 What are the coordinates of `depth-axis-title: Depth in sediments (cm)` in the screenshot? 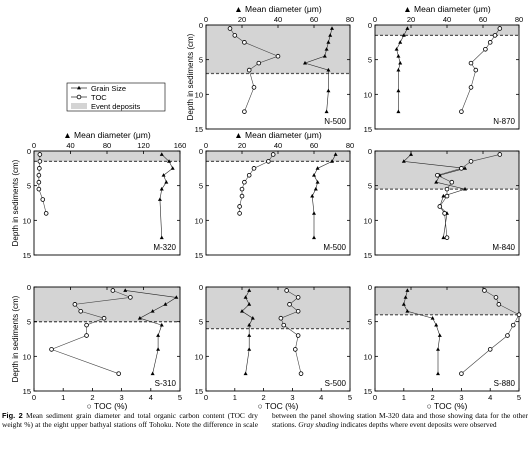 It's located at (15, 202).